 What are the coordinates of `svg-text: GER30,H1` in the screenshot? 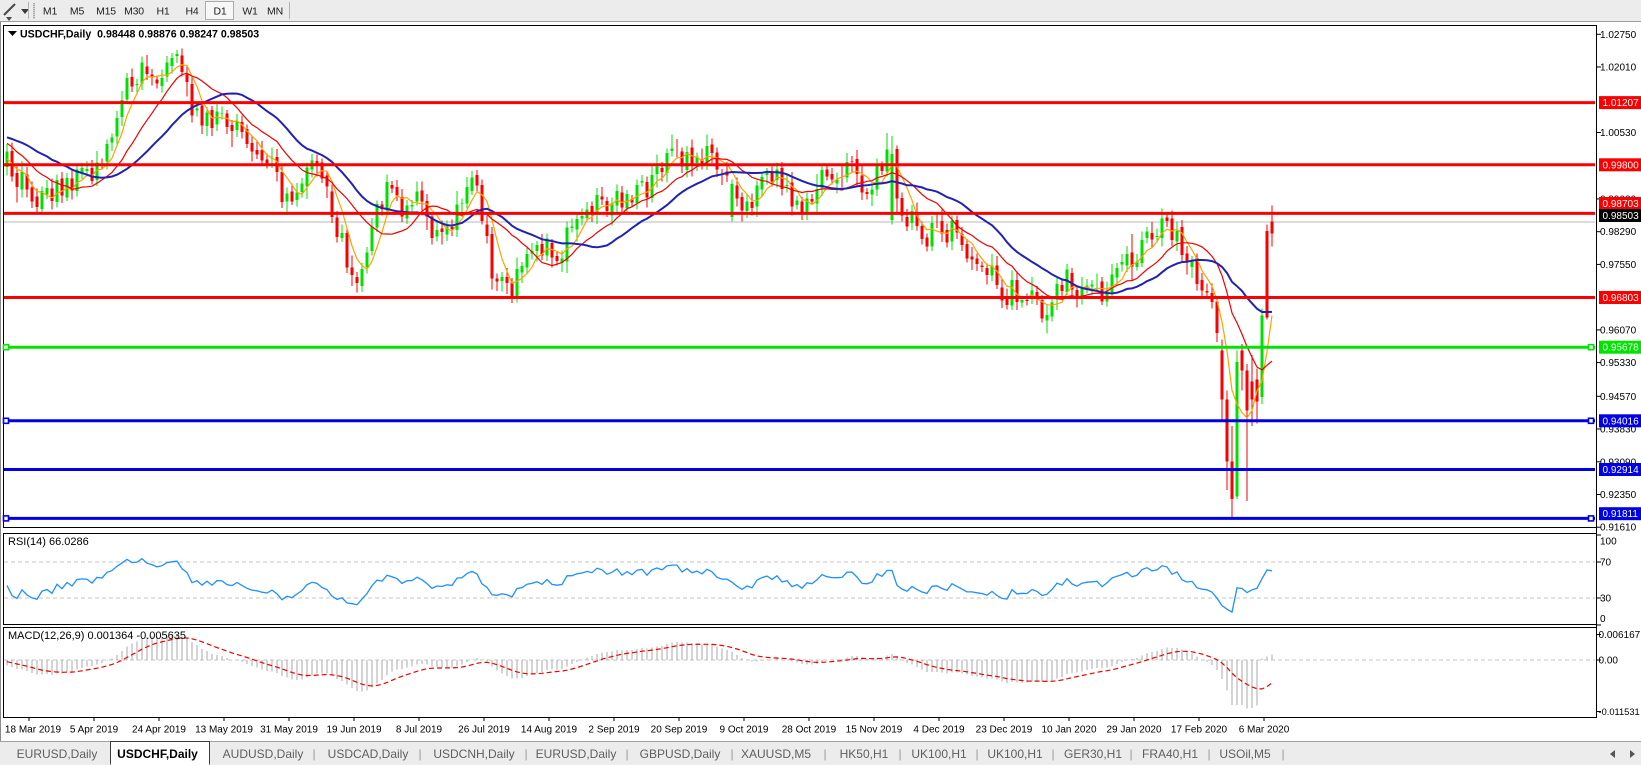 It's located at (1093, 754).